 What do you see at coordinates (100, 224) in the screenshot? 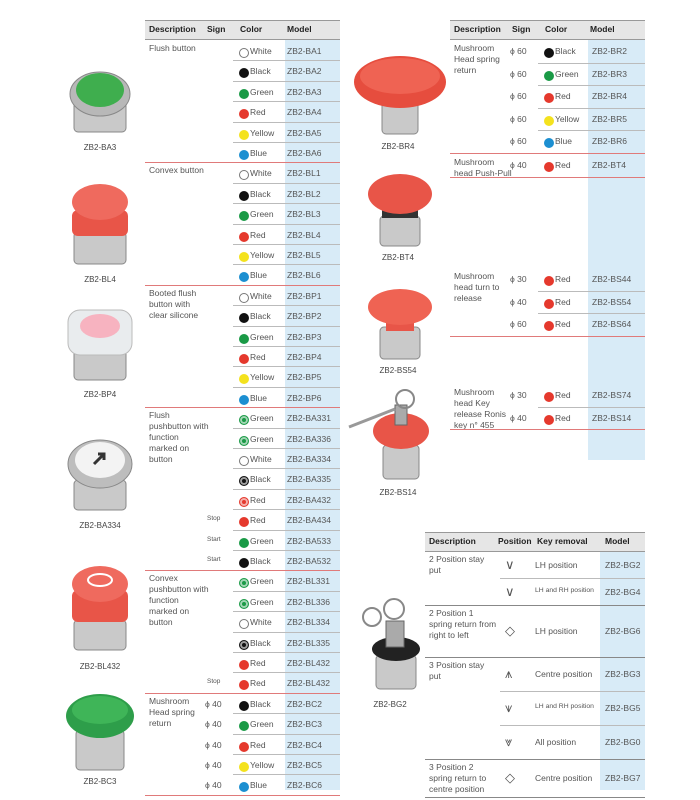
I see `product-image-zb2-bl4` at bounding box center [100, 224].